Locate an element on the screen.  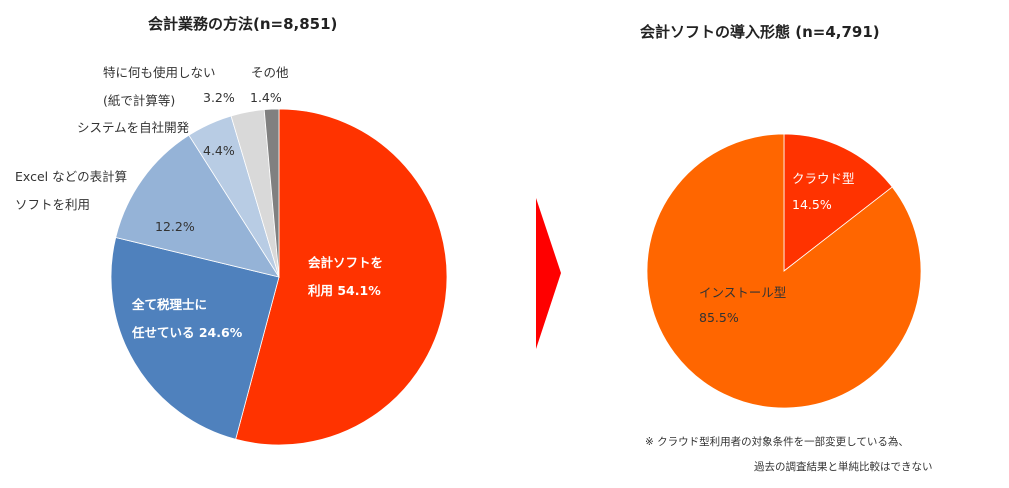
label-none-value: 3.2% is located at coordinates (219, 97).